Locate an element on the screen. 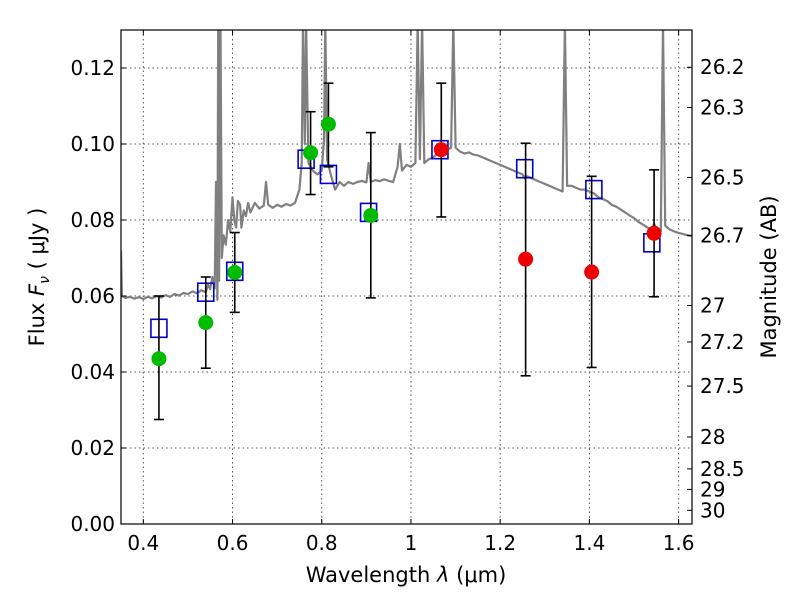  magnitude-tick-label: 26.3 is located at coordinates (722, 108).